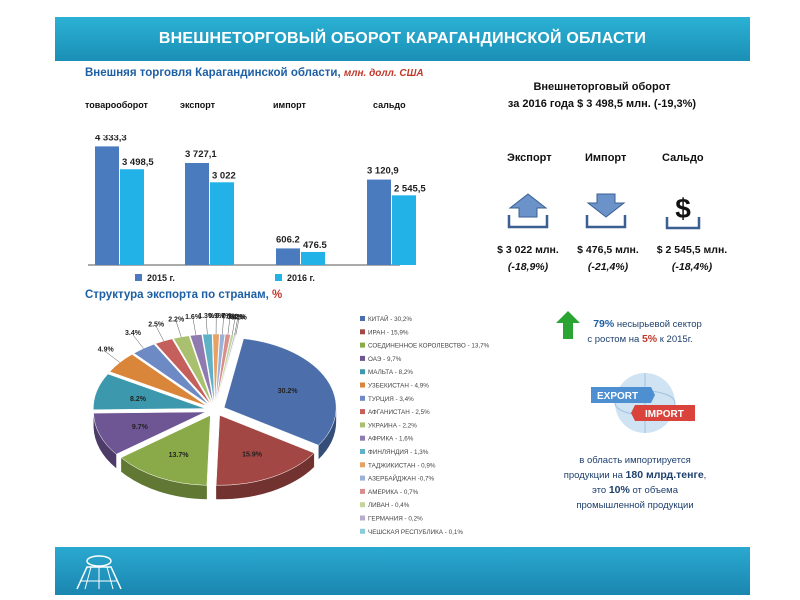 This screenshot has height=600, width=800. What do you see at coordinates (429, 346) in the screenshot?
I see `pie-legend-label: СОЕДИНЕННОЕ КОРОЛЕВСТВО - 13,7%` at bounding box center [429, 346].